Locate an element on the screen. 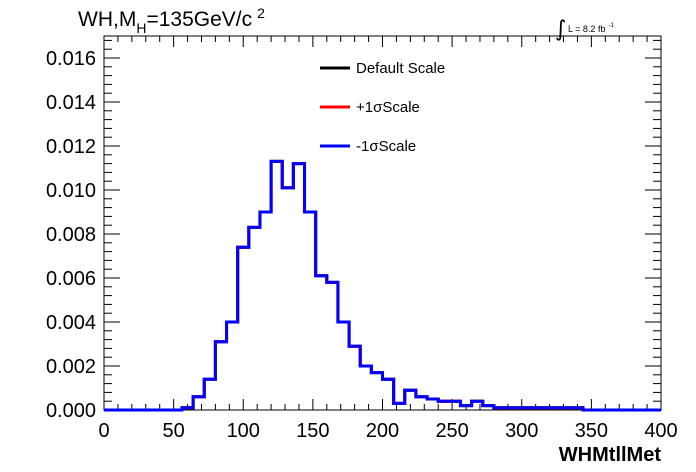 The image size is (696, 472). legend-label-2: -1σScale is located at coordinates (386, 146).